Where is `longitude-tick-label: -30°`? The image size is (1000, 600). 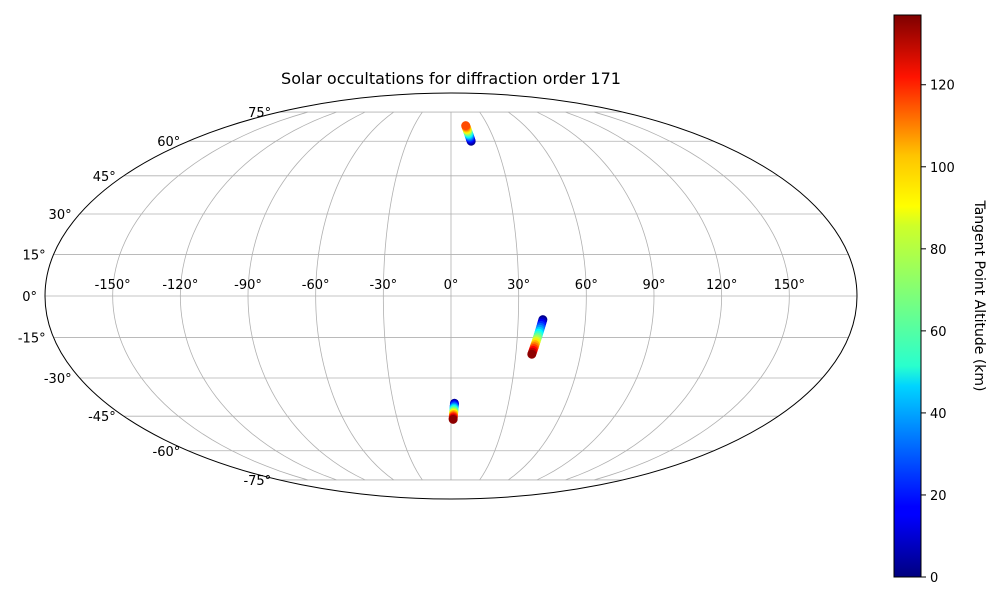 longitude-tick-label: -30° is located at coordinates (383, 285).